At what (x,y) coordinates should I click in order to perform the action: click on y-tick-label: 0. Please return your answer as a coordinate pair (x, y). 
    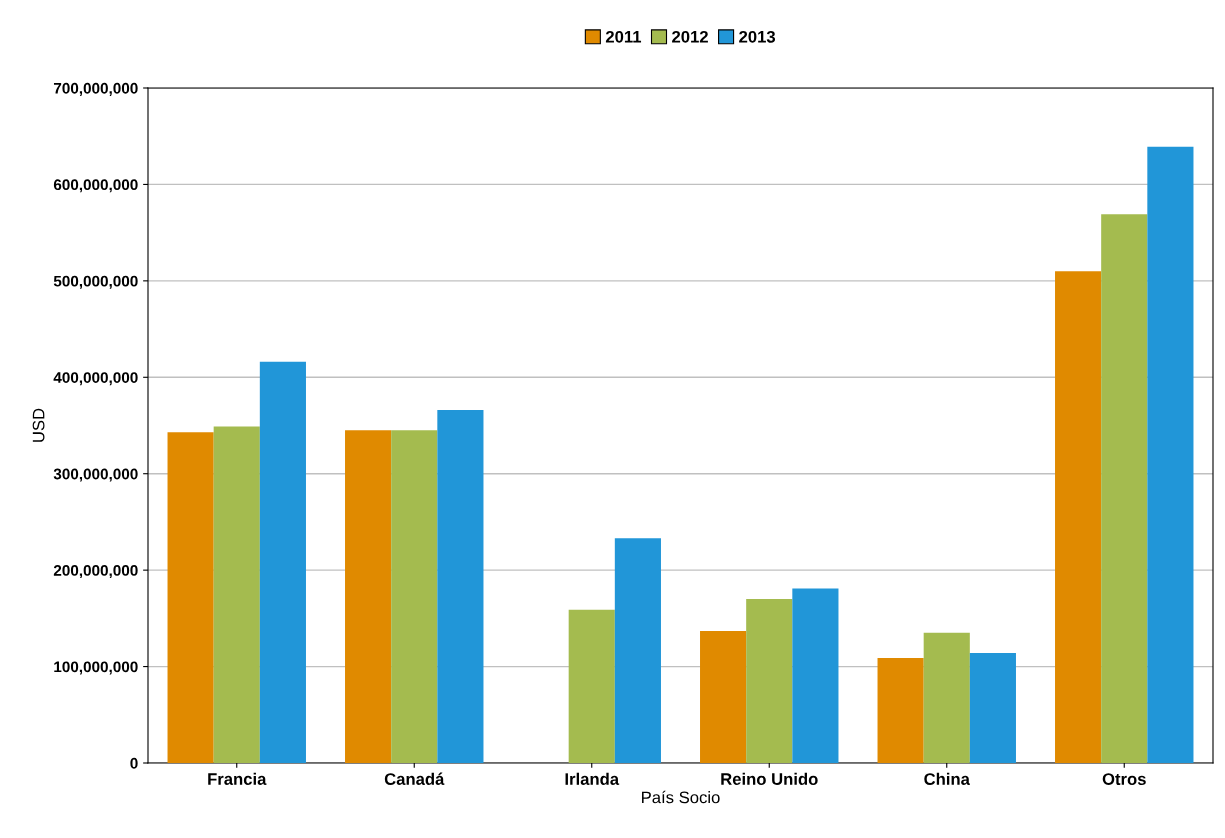
    Looking at the image, I should click on (134, 763).